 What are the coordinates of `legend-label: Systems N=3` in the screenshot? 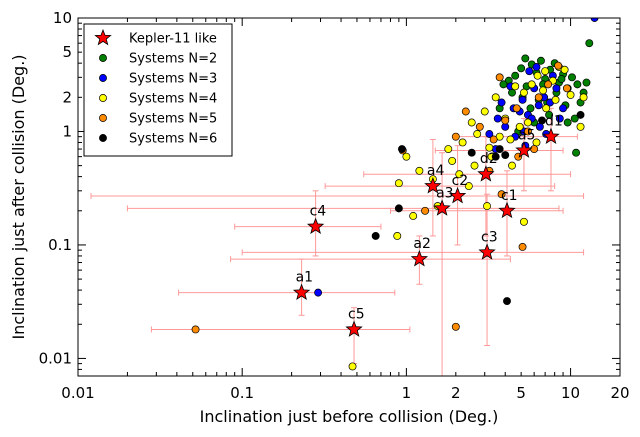 It's located at (173, 79).